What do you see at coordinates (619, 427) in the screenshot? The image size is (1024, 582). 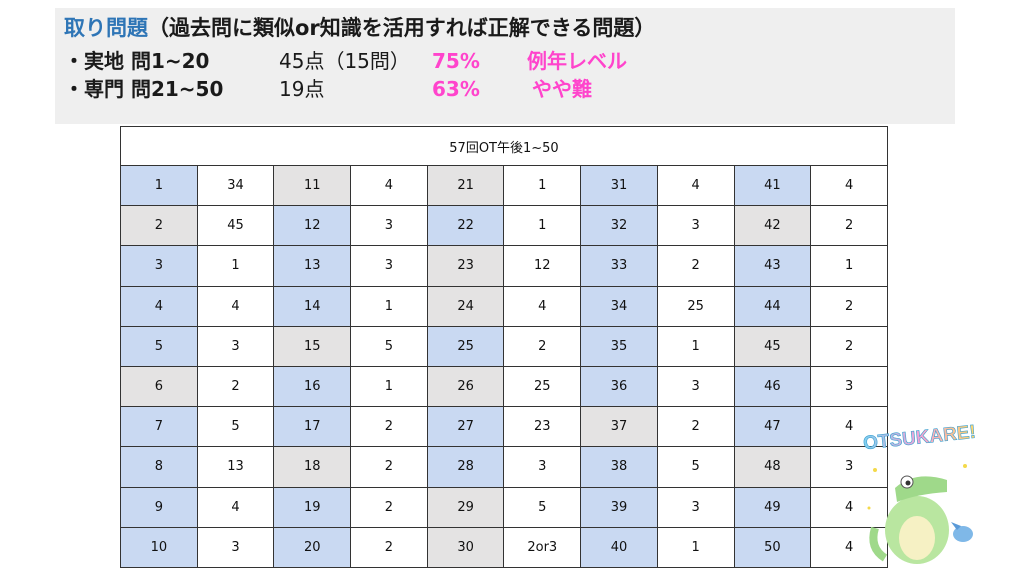 I see `question-number-cell: 37` at bounding box center [619, 427].